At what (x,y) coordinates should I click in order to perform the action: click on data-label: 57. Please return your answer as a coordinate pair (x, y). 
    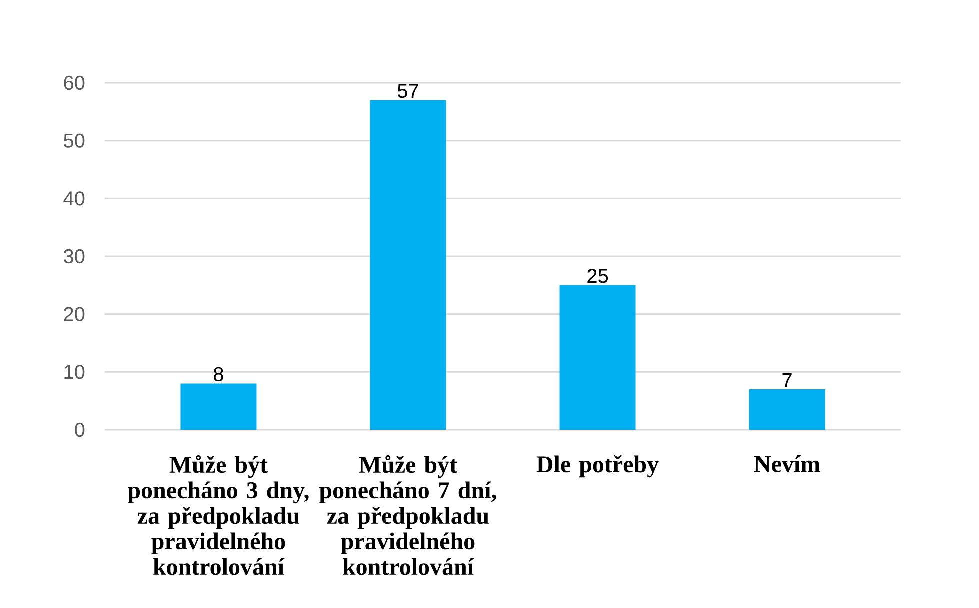
    Looking at the image, I should click on (408, 91).